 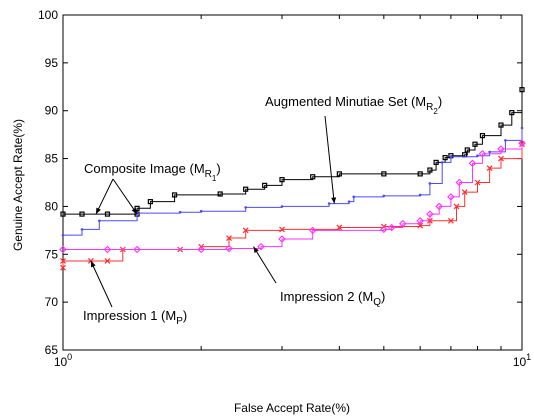 What do you see at coordinates (292, 408) in the screenshot?
I see `x-axis-label: False Accept Rate(%)` at bounding box center [292, 408].